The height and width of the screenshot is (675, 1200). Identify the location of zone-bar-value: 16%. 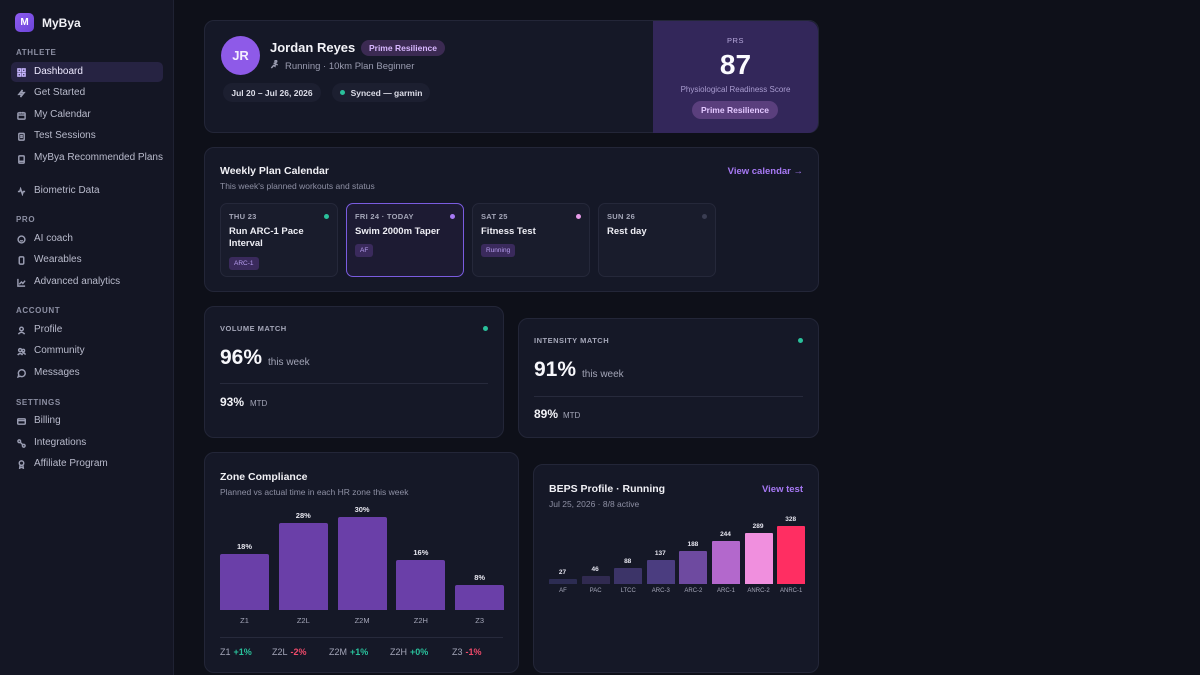
(421, 553).